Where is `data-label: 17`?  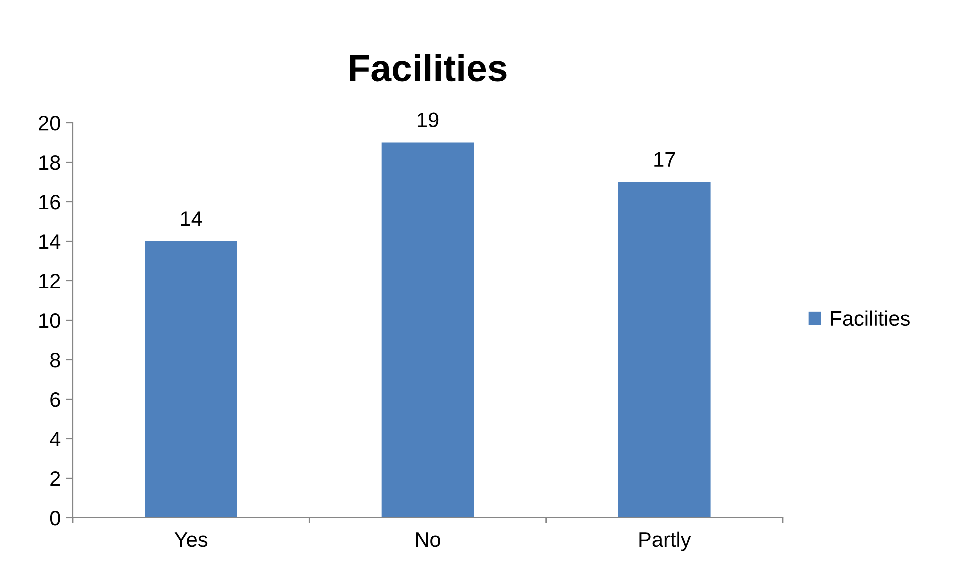
data-label: 17 is located at coordinates (665, 159).